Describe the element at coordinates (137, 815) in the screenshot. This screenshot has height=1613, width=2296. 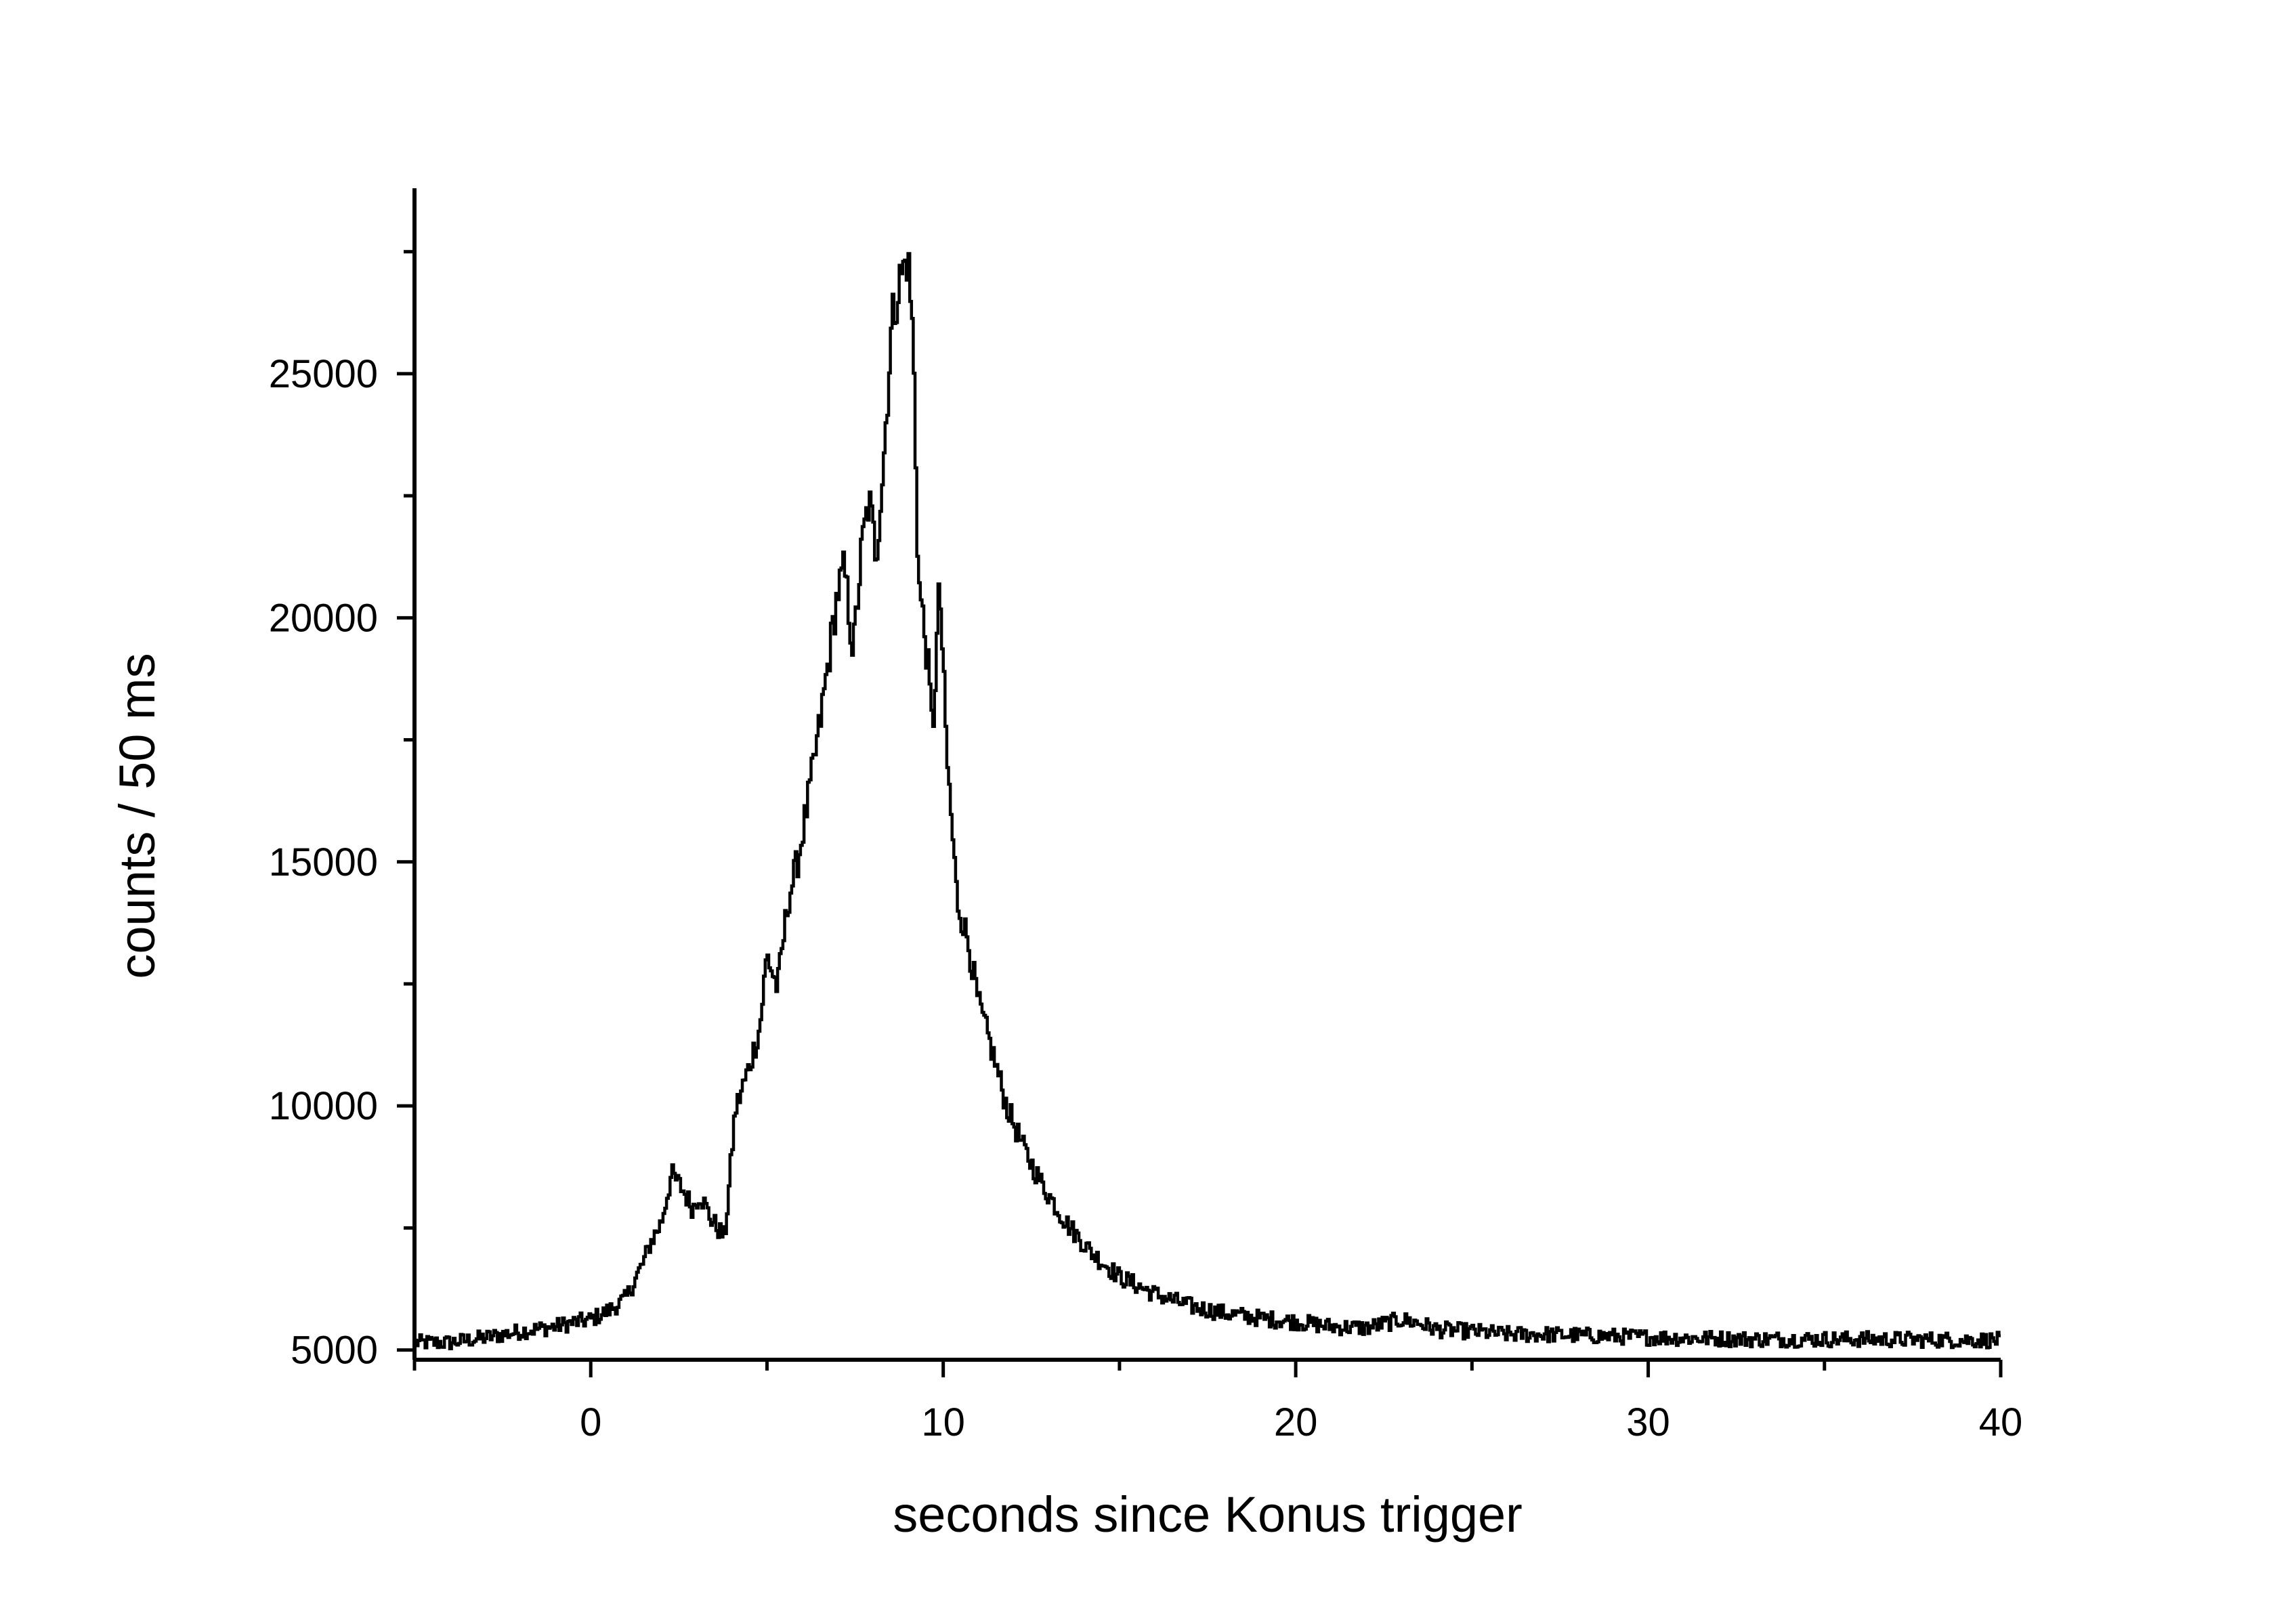
I see `y-axis-title: counts / 50 ms` at that location.